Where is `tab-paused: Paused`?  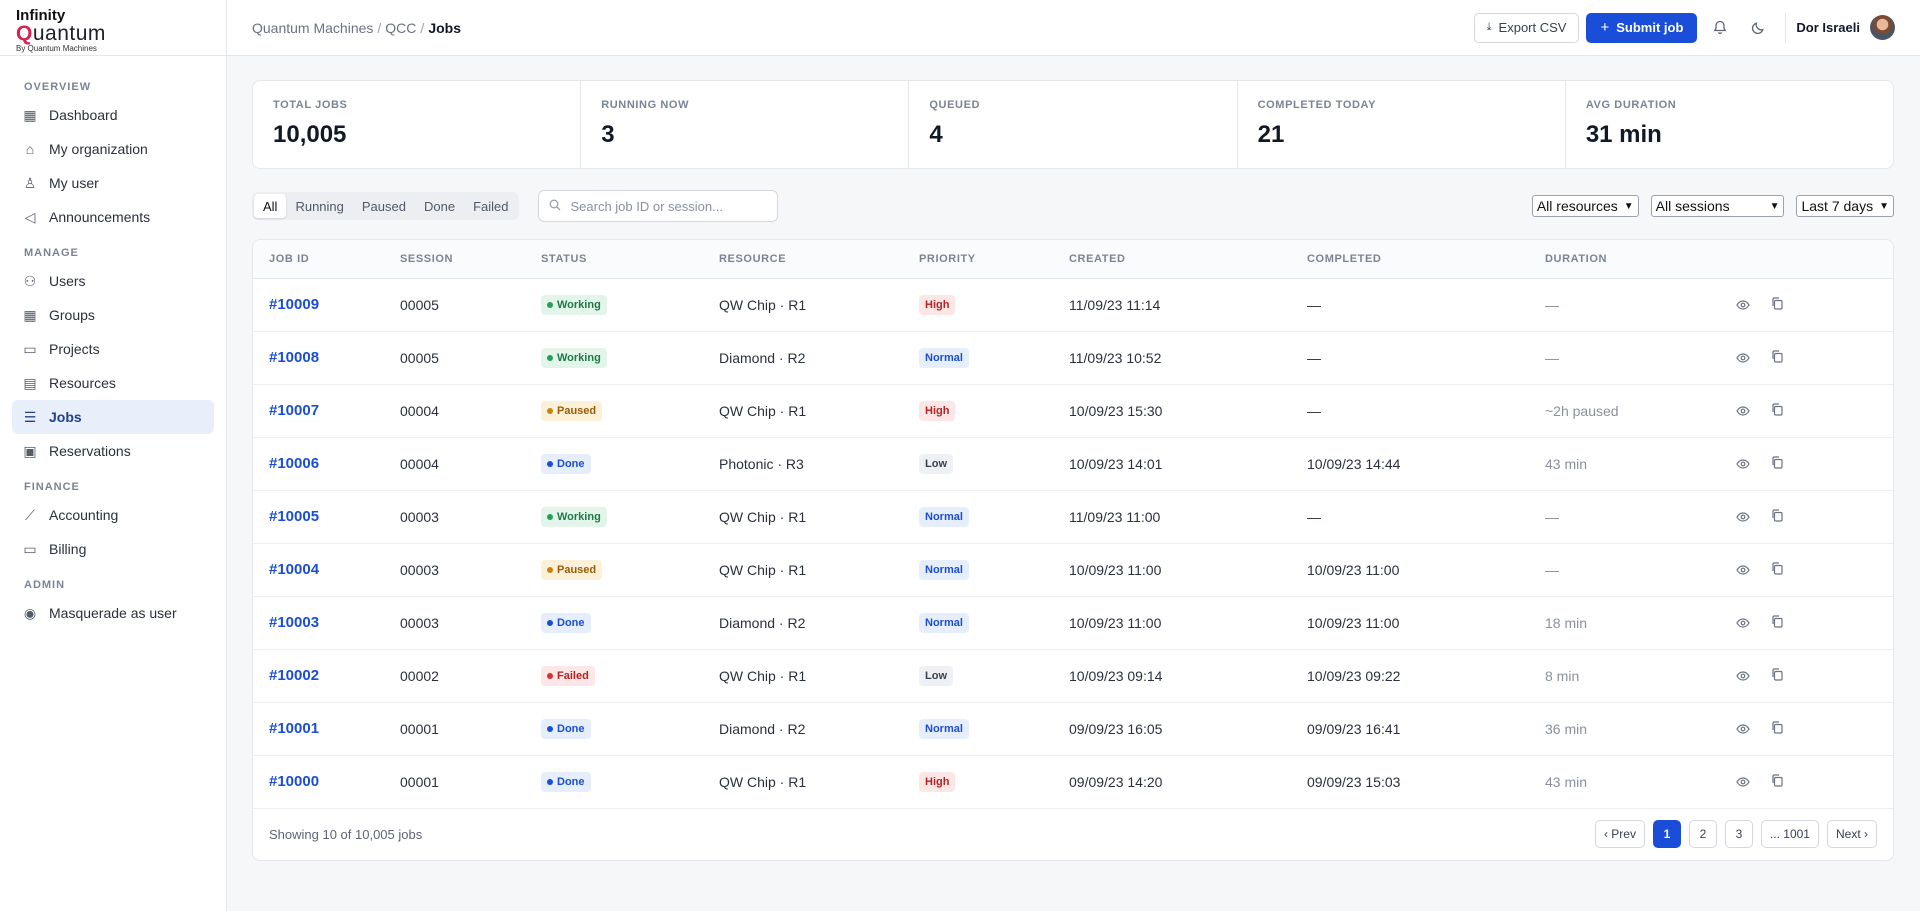
tab-paused: Paused is located at coordinates (383, 206).